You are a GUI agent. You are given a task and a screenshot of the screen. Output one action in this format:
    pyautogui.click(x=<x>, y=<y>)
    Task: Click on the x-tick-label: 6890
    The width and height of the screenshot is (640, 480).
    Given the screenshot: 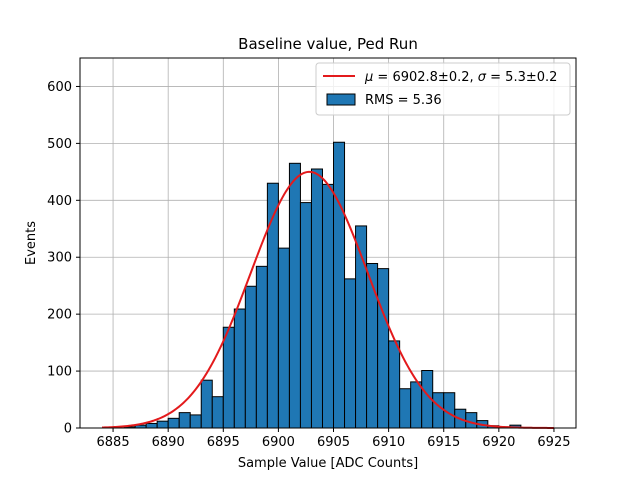 What is the action you would take?
    pyautogui.click(x=168, y=442)
    